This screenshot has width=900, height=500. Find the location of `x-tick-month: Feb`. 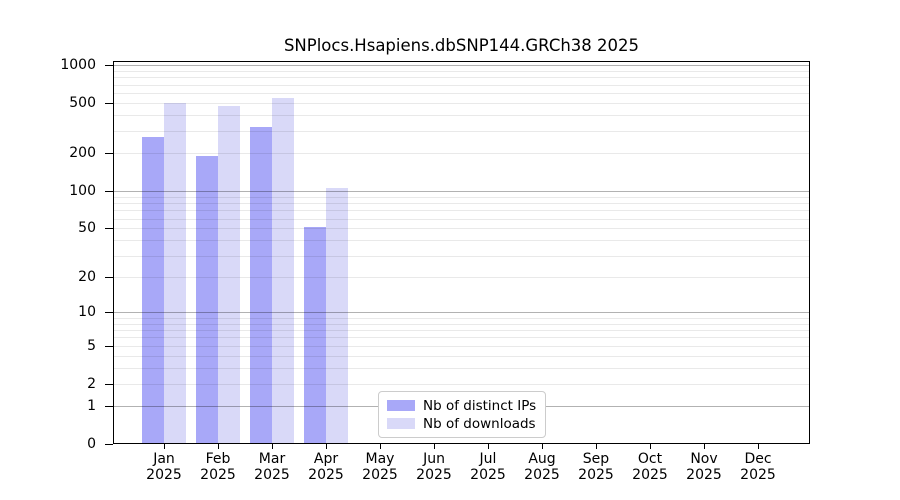

x-tick-month: Feb is located at coordinates (218, 459).